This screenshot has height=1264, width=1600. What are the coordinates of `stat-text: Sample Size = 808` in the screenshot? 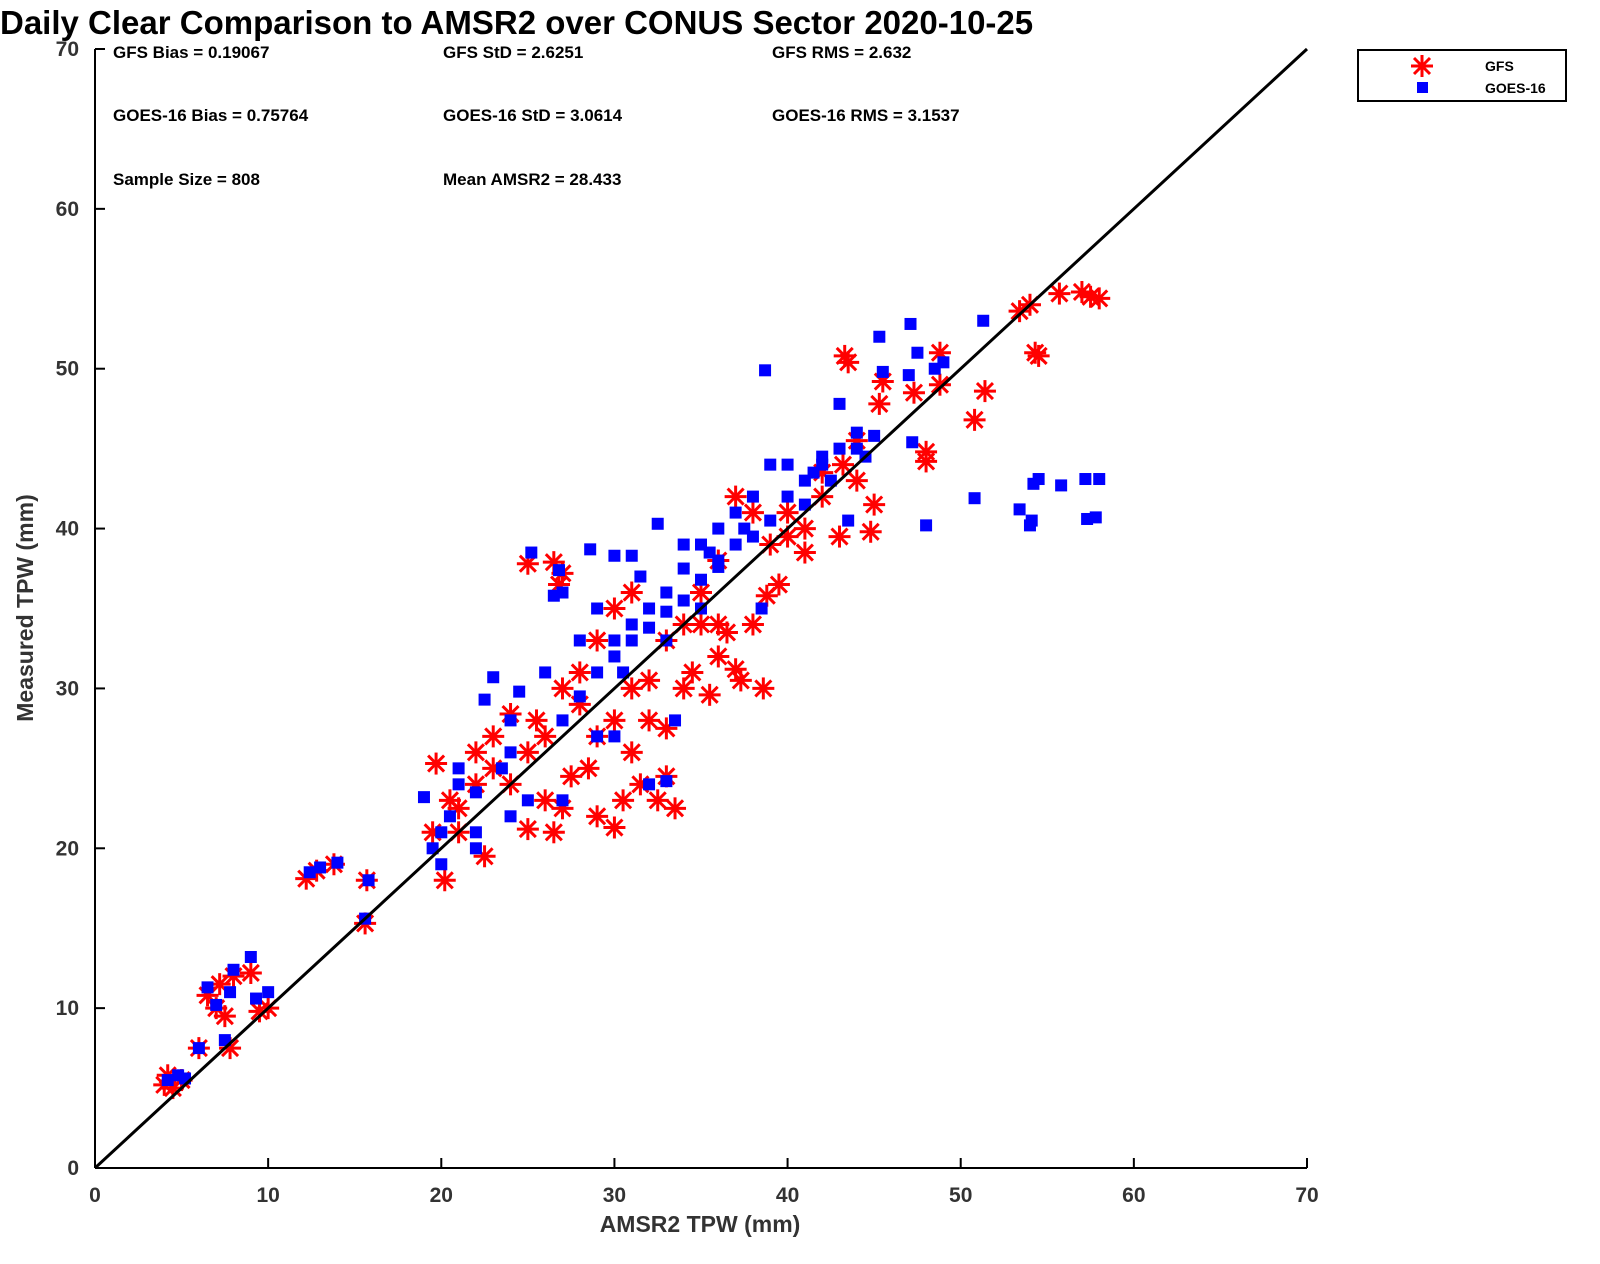 It's located at (186, 179).